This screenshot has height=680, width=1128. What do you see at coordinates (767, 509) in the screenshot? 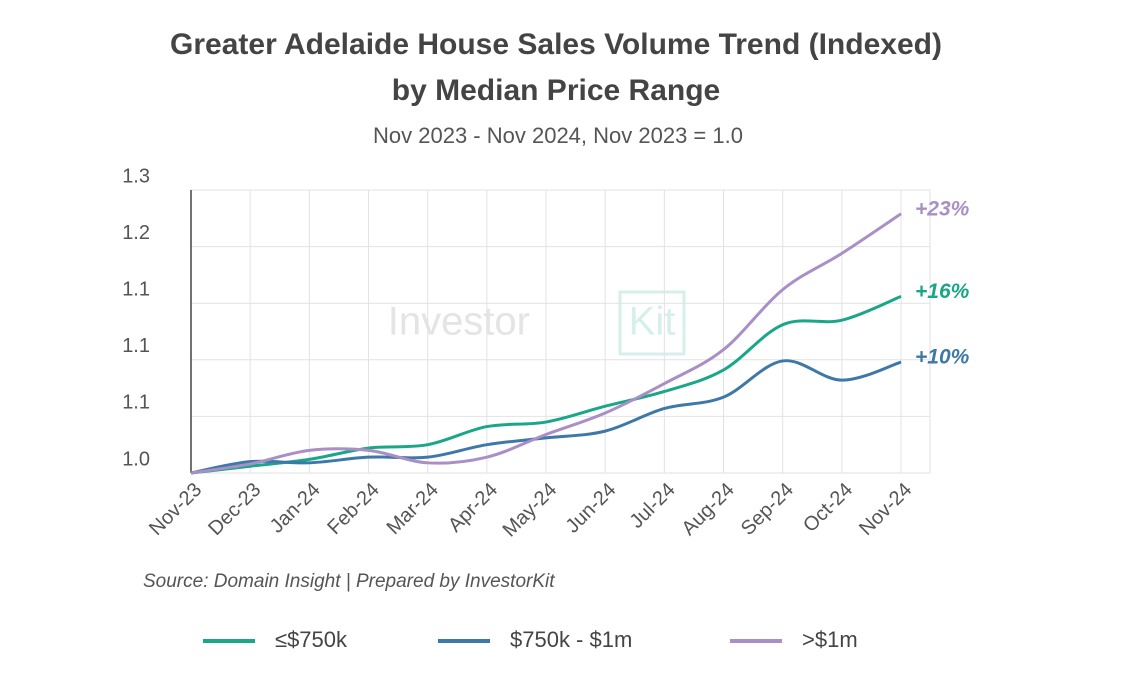
I see `x-tick-label: Sep-24` at bounding box center [767, 509].